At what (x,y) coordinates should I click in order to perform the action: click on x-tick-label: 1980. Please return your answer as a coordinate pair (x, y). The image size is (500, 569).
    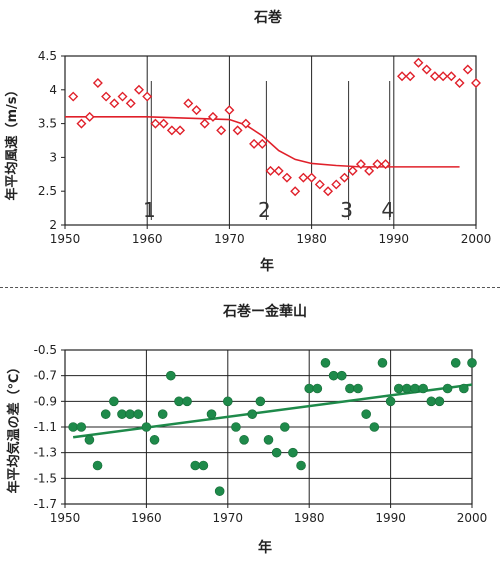
    Looking at the image, I should click on (311, 239).